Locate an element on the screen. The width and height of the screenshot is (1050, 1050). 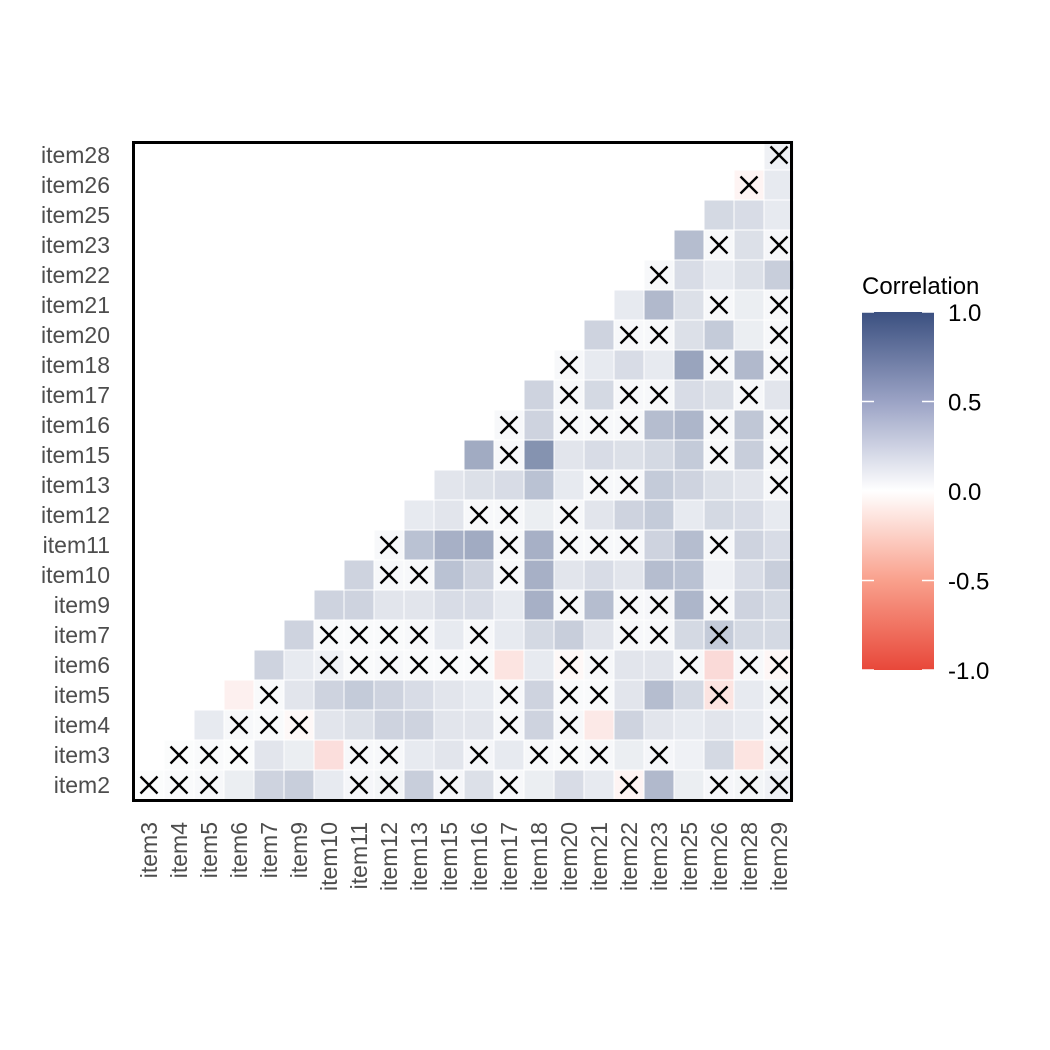
x-tick-label: item10 is located at coordinates (329, 856).